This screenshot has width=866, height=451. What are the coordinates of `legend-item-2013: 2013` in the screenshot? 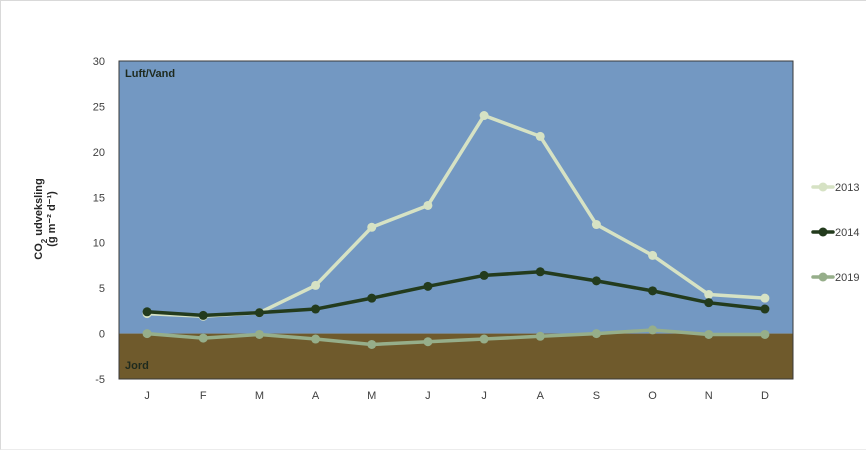 It's located at (835, 188).